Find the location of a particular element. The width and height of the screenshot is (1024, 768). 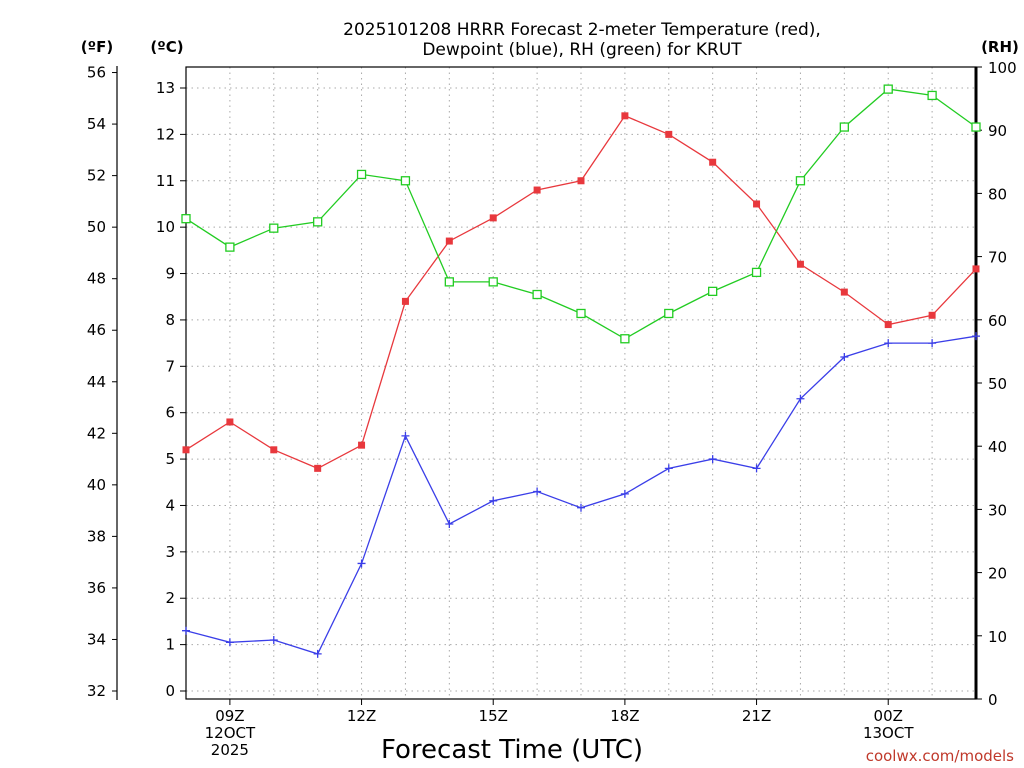

rh-tick-label: 100 is located at coordinates (1002, 68).